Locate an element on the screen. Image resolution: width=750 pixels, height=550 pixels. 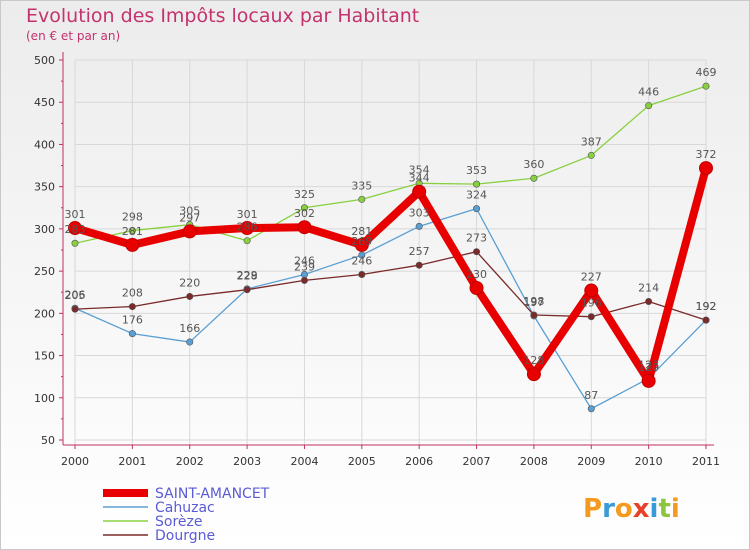
x-tick-label: 2000 is located at coordinates (75, 461).